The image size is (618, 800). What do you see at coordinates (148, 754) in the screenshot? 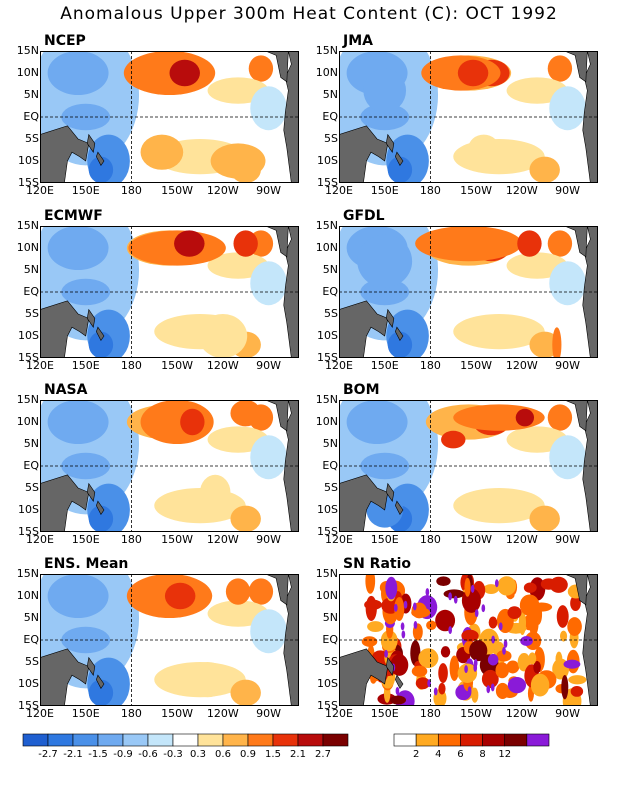
I see `colorbar-label: -0.6` at bounding box center [148, 754].